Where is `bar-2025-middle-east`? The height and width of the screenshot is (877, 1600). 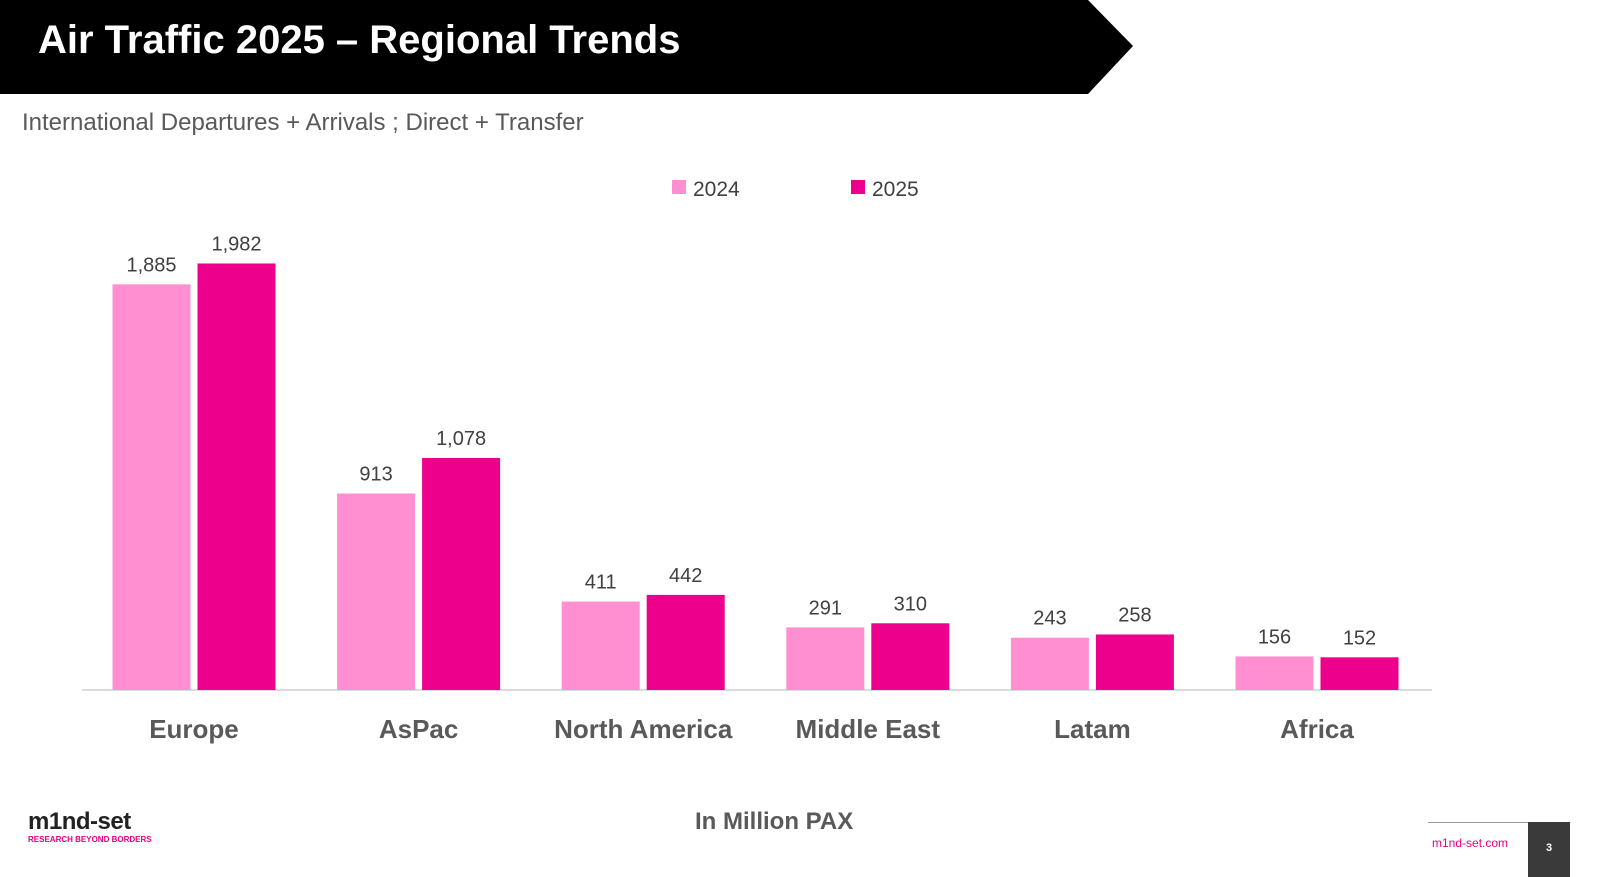 bar-2025-middle-east is located at coordinates (910, 656).